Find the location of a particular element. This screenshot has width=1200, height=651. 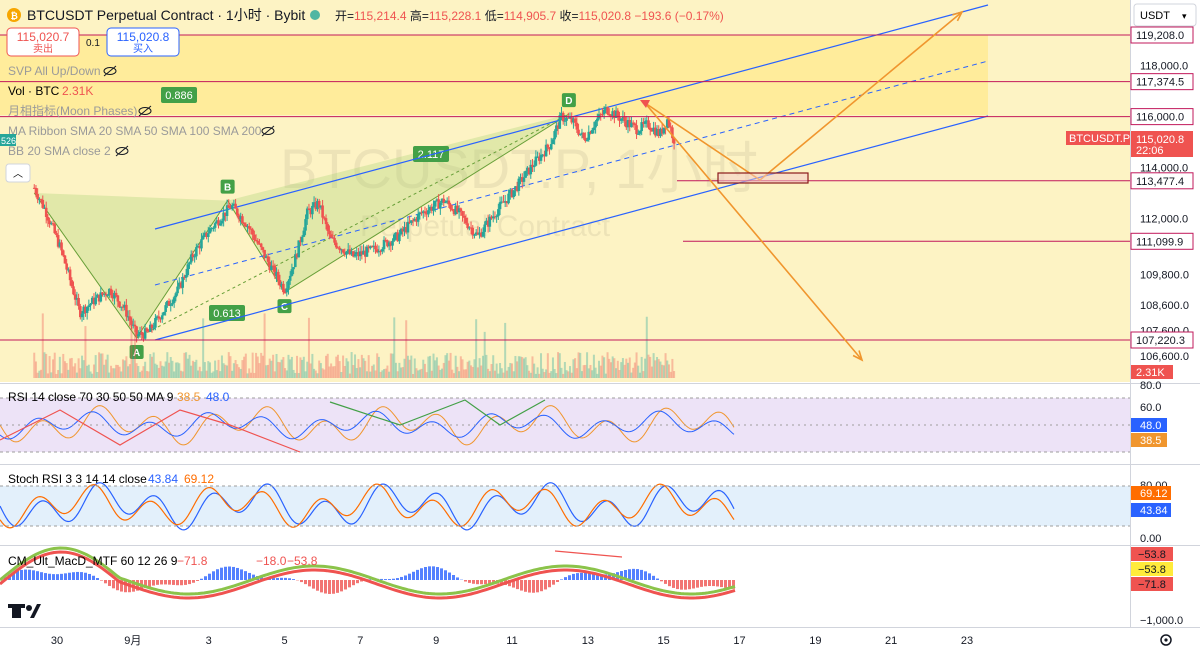

eye-off-icon is located at coordinates (268, 131).